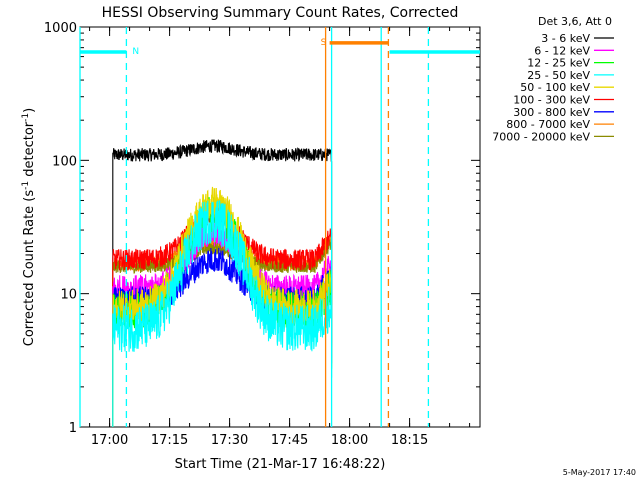 Image resolution: width=640 pixels, height=480 pixels. What do you see at coordinates (29, 227) in the screenshot?
I see `y-axis-label: Corrected Count Rate (s-1 detector-1)` at bounding box center [29, 227].